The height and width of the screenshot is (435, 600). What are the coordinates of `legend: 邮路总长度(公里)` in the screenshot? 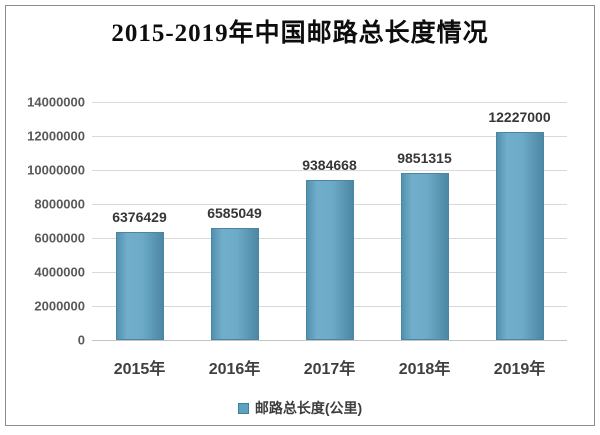 It's located at (300, 408).